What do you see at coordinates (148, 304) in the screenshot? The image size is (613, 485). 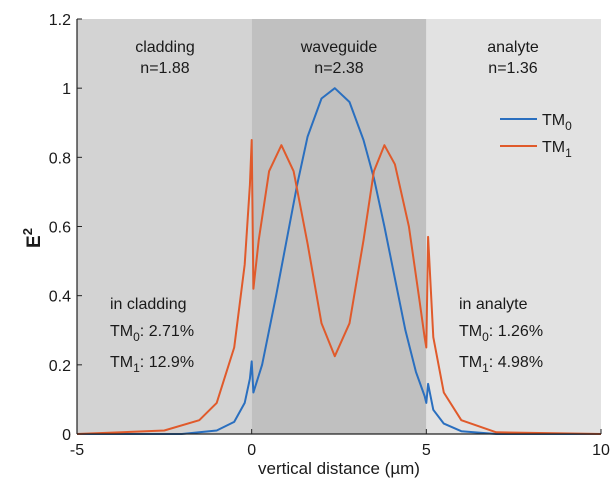 I see `annotation-cladding-title: in cladding` at bounding box center [148, 304].